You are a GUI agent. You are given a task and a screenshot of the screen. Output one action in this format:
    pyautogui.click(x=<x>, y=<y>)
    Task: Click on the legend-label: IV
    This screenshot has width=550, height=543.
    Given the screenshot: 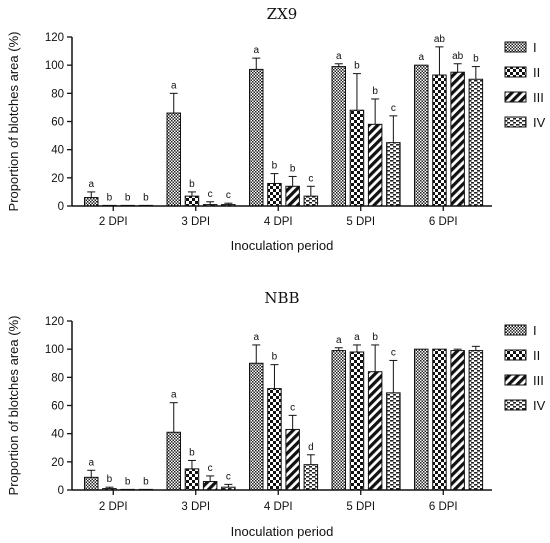 What is the action you would take?
    pyautogui.click(x=539, y=122)
    